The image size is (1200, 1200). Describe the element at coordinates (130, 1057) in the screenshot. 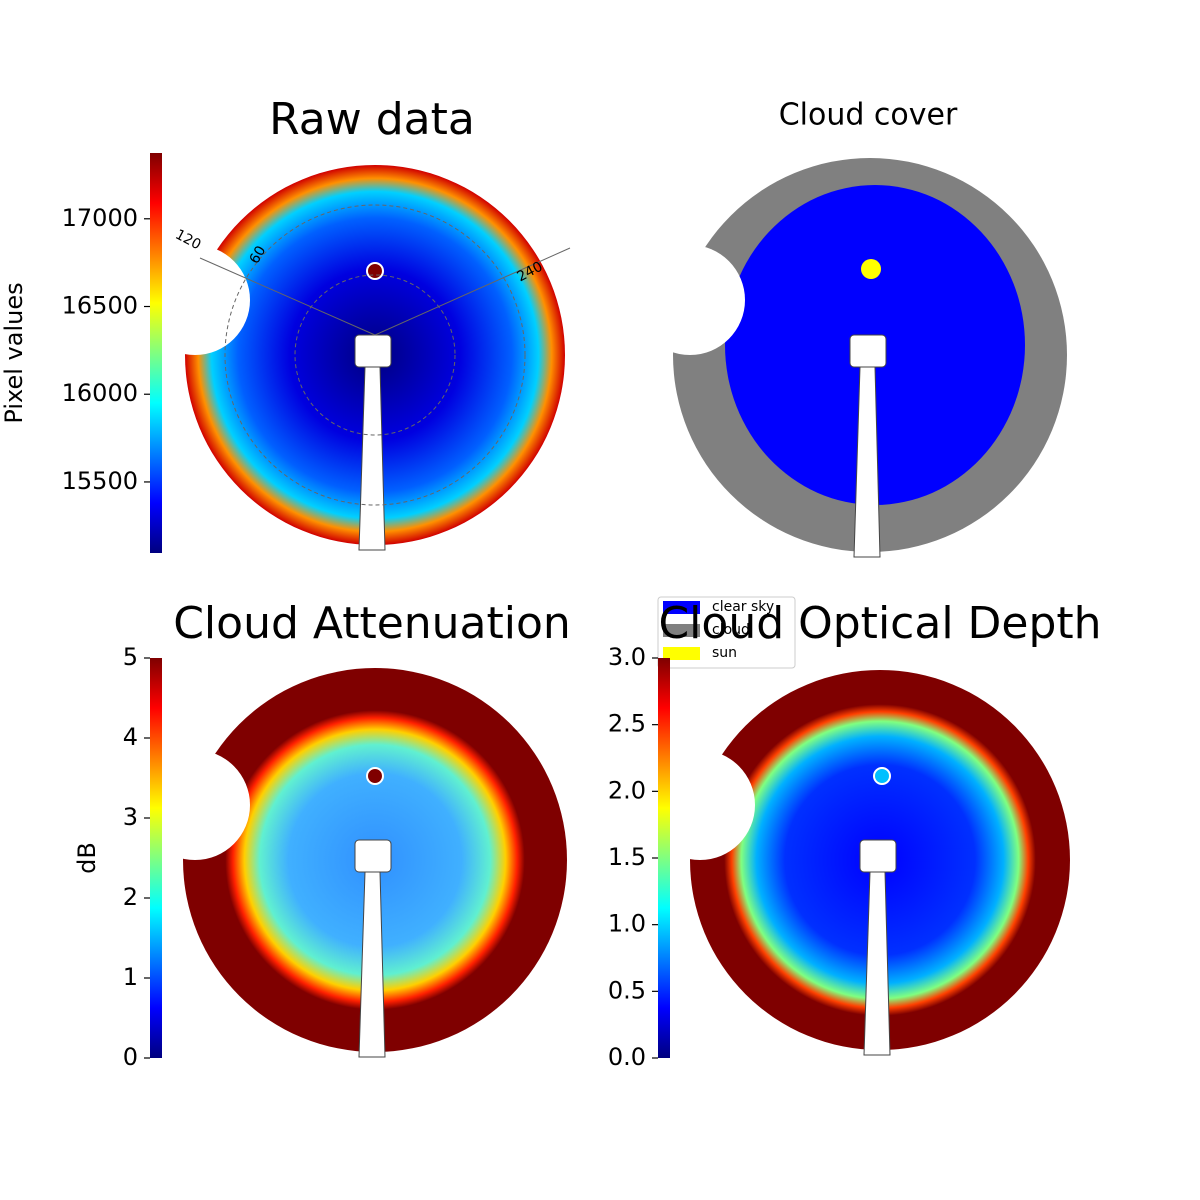

I see `colorbar-tick-label: 0` at that location.